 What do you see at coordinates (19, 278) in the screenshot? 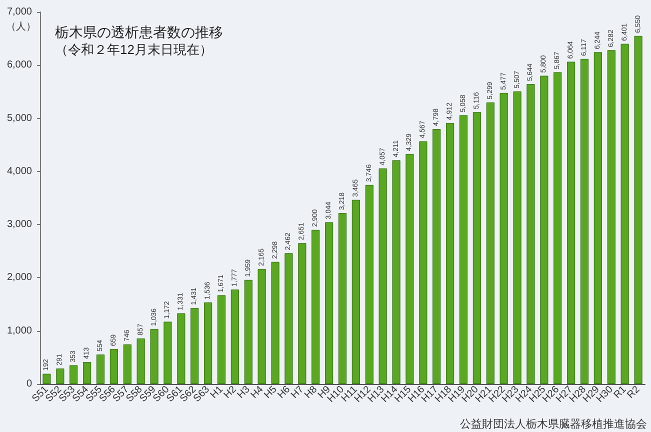
I see `y-tick-label: 2,000` at bounding box center [19, 278].